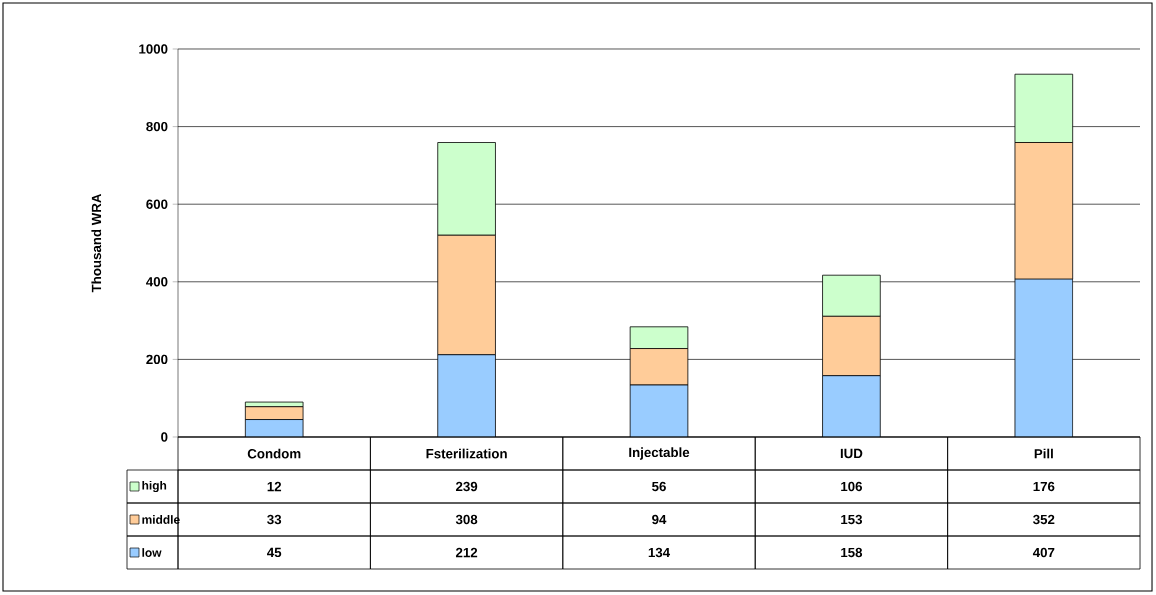 This screenshot has height=595, width=1156. I want to click on data-label: 176, so click(1044, 486).